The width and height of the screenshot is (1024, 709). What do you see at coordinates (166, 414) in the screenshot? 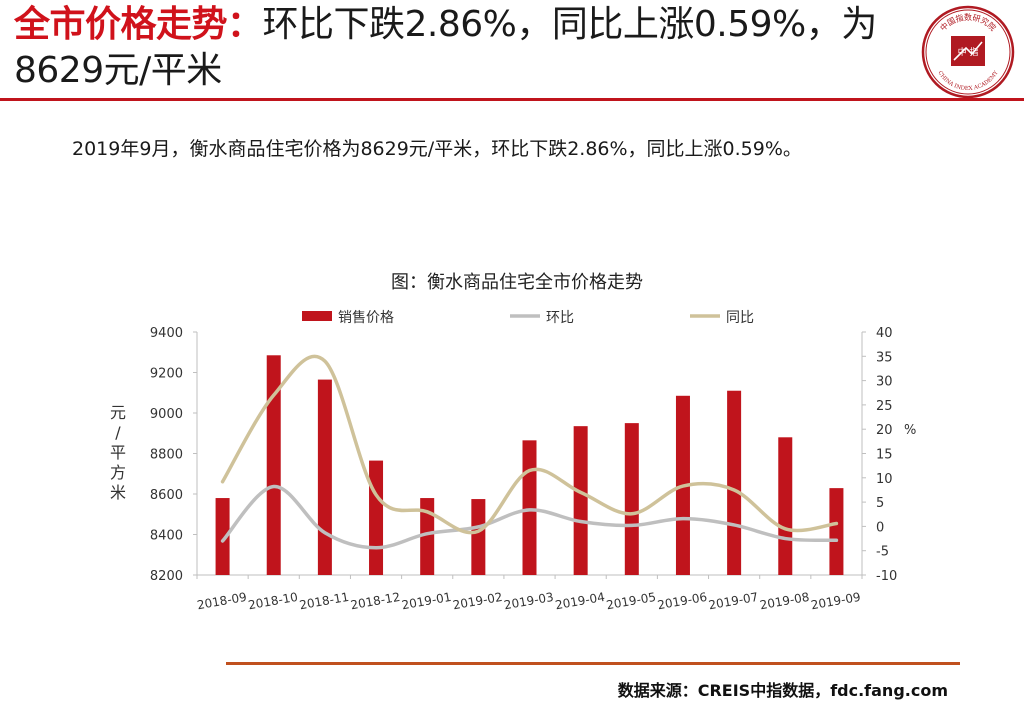
I see `y-tick-label: 9000` at bounding box center [166, 414].